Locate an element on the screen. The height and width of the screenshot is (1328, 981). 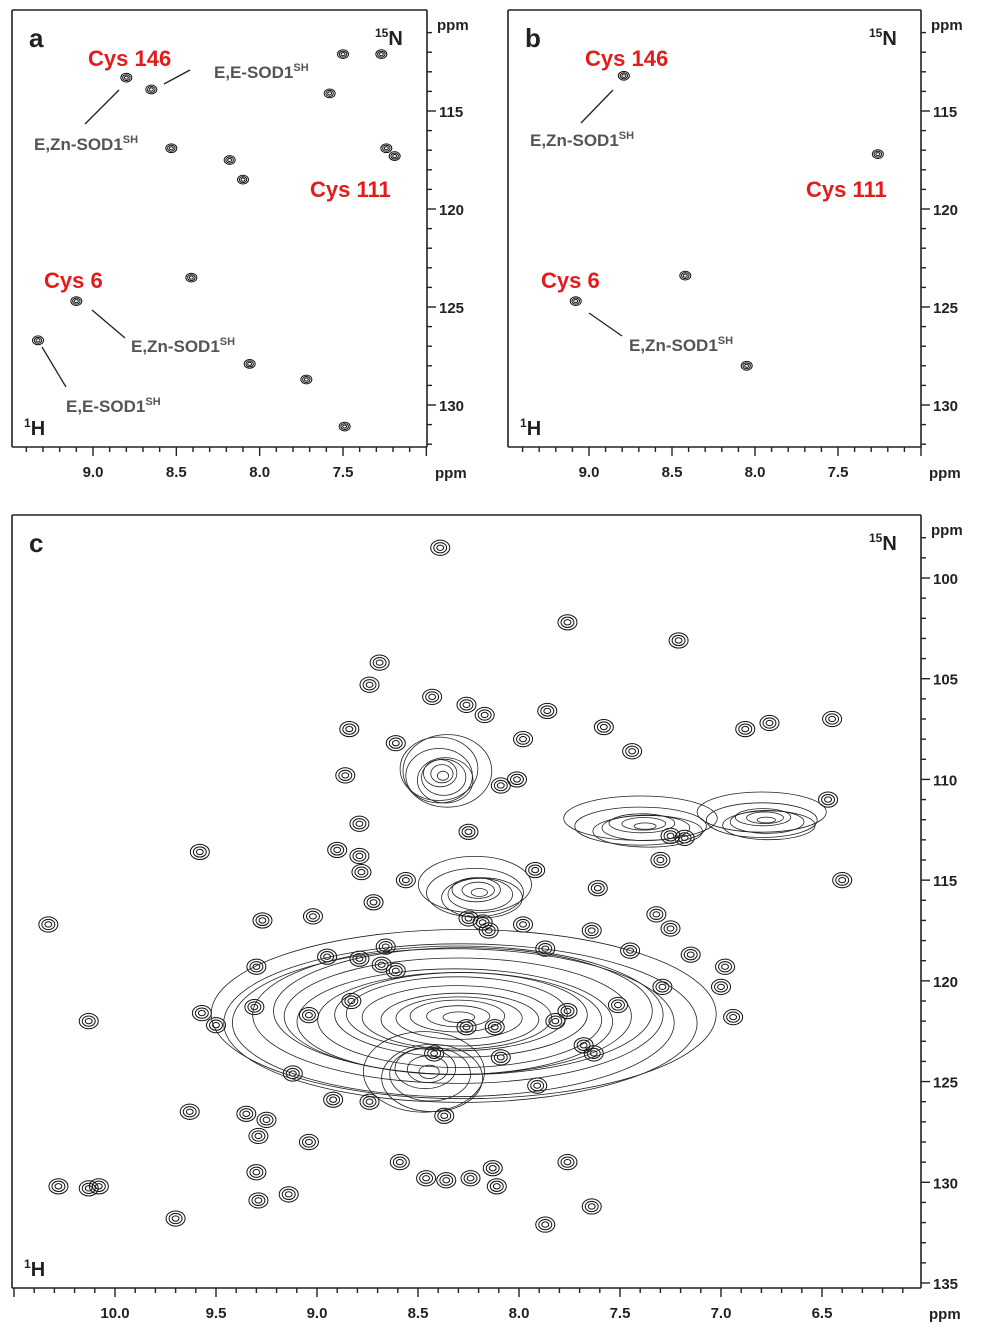
peak-label-ez6: E,Zn-SOD1SH is located at coordinates (183, 346).